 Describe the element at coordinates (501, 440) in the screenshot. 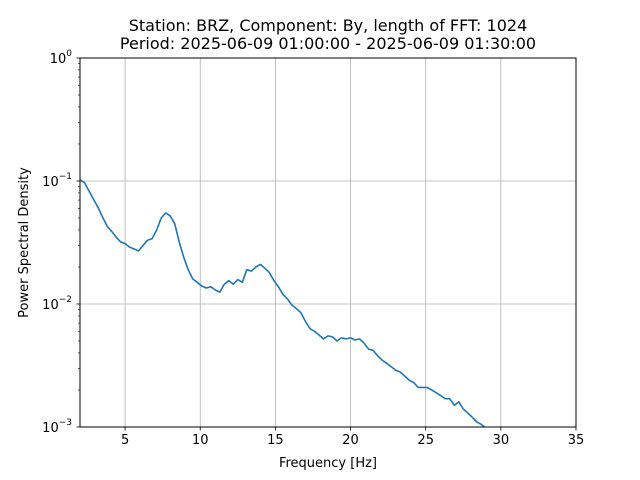

I see `x-tick-label: 30` at that location.